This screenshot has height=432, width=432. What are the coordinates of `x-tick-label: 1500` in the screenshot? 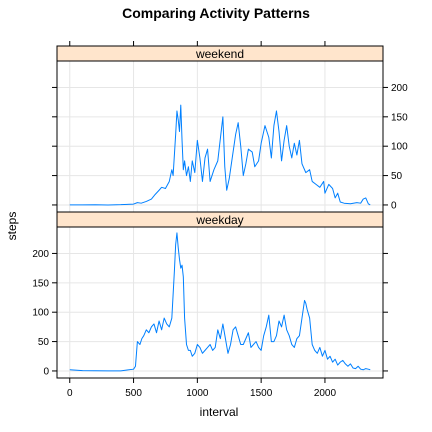 It's located at (261, 393).